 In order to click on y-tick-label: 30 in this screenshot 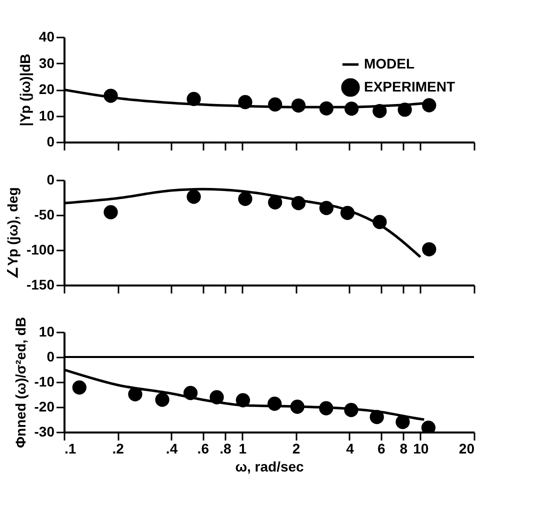, I will do `click(46, 62)`.